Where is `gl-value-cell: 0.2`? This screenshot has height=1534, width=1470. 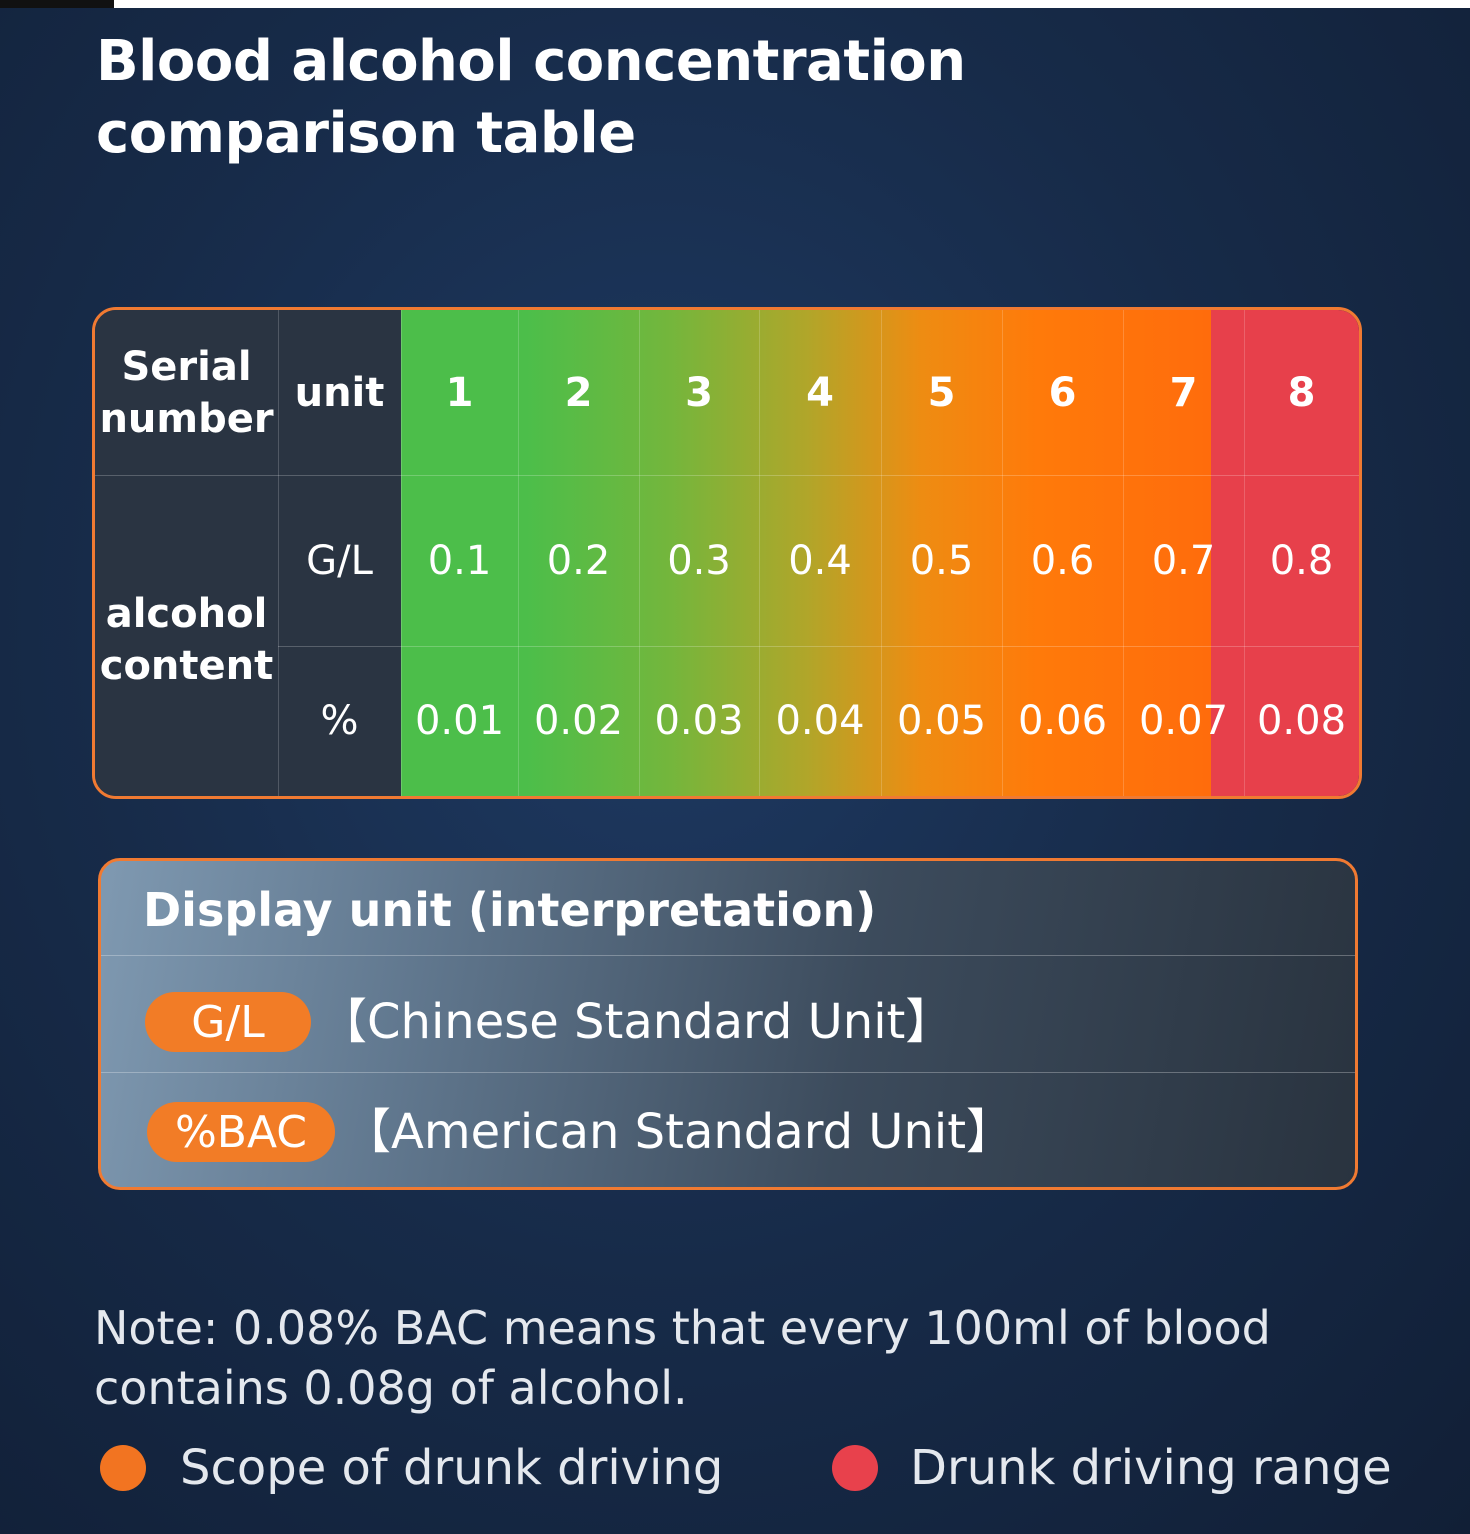
gl-value-cell: 0.2 is located at coordinates (578, 560).